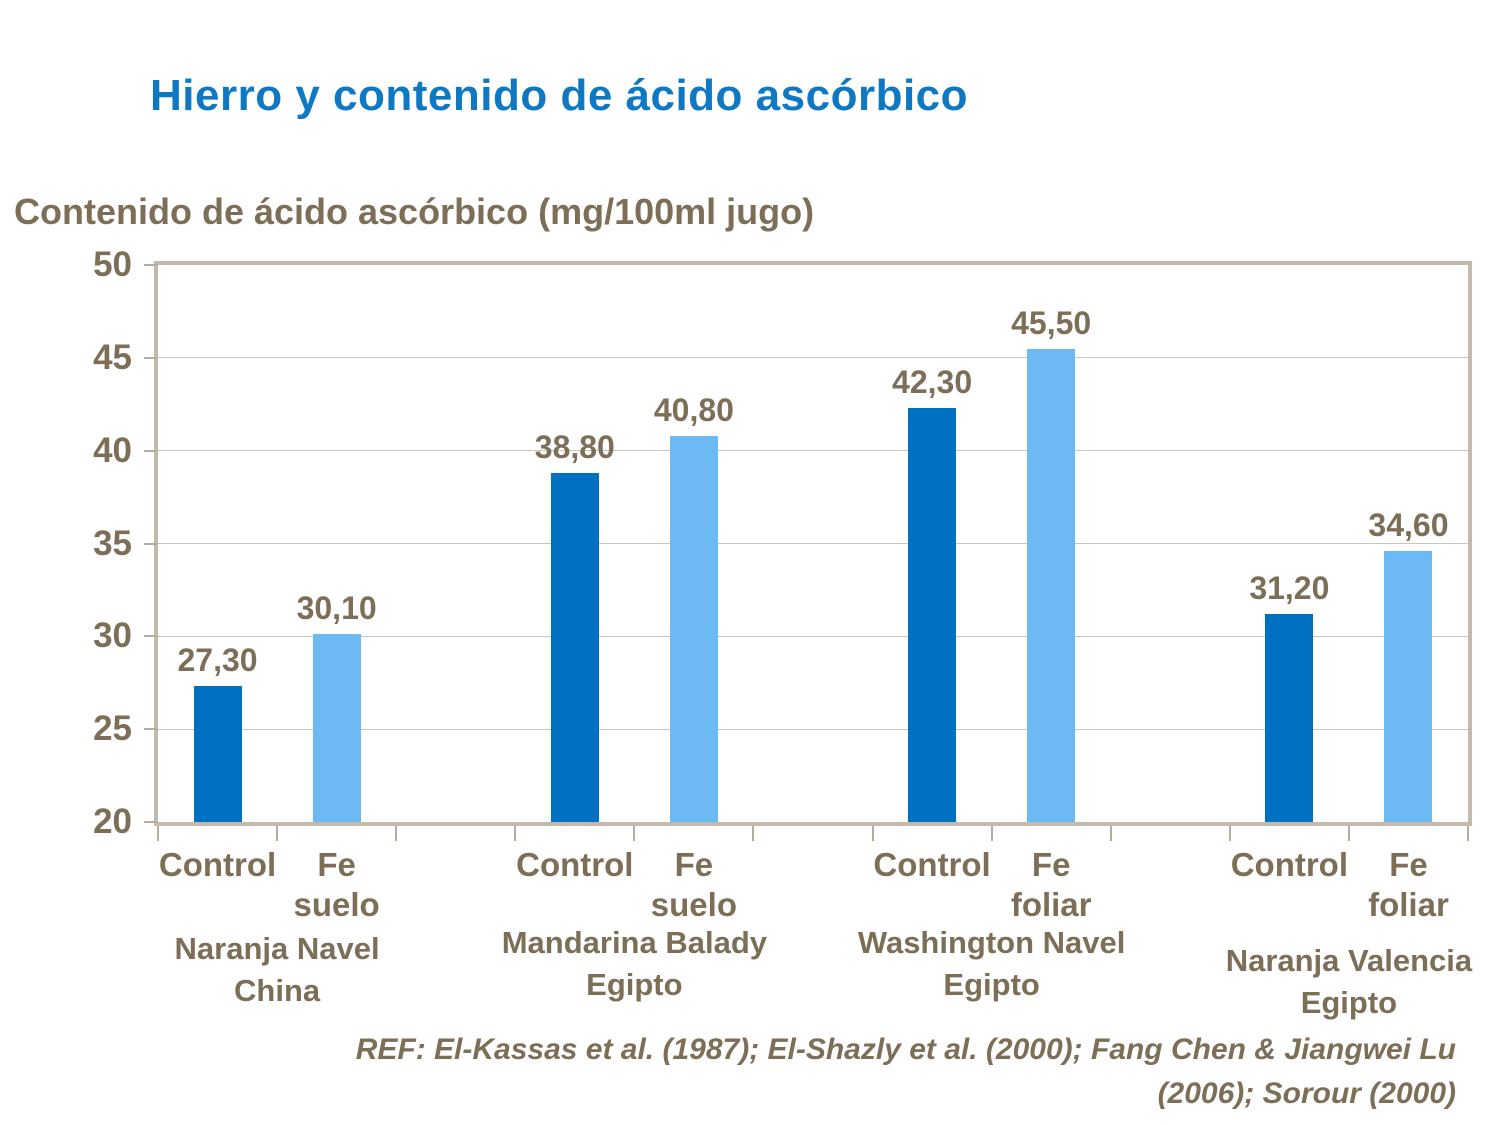 The image size is (1500, 1125). What do you see at coordinates (574, 446) in the screenshot?
I see `bar-value-label: 38,80` at bounding box center [574, 446].